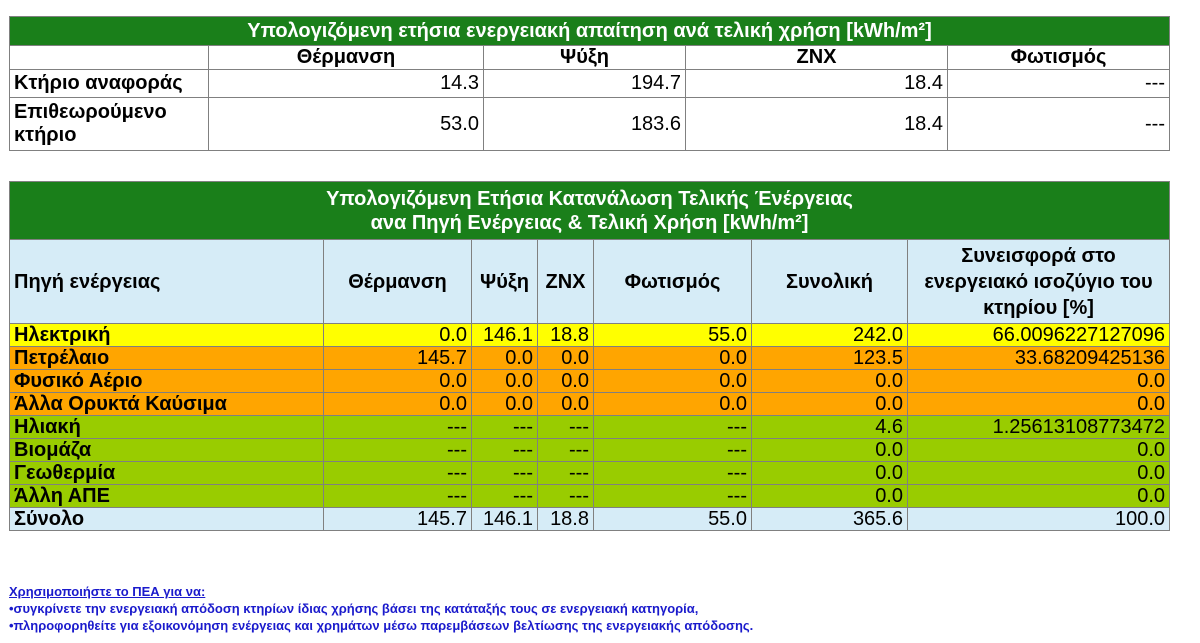  I want to click on row-label: Ηλεκτρική, so click(166, 335).